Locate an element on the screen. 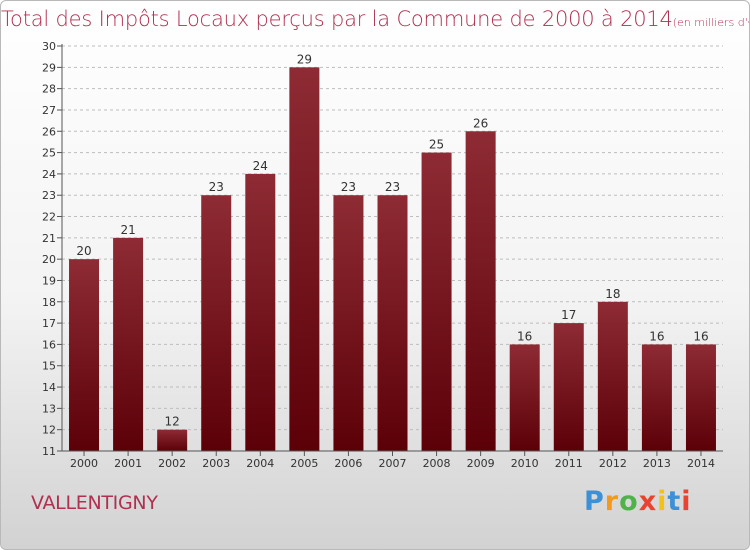 The image size is (750, 550). data-label-2014: 16 is located at coordinates (700, 336).